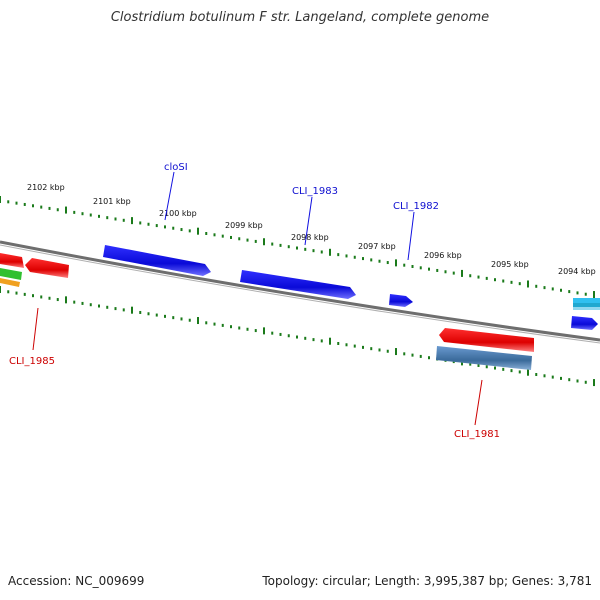 The width and height of the screenshot is (600, 600). What do you see at coordinates (484, 358) in the screenshot?
I see `rna-feature-CLI_1981` at bounding box center [484, 358].